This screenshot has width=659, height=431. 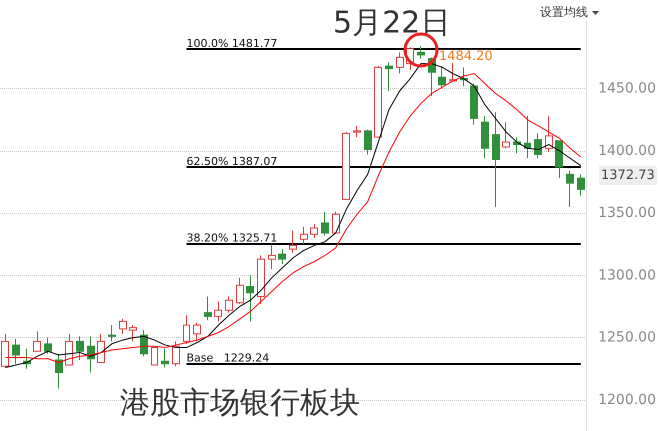 I want to click on y-tick-label: 1300.00, so click(x=627, y=275).